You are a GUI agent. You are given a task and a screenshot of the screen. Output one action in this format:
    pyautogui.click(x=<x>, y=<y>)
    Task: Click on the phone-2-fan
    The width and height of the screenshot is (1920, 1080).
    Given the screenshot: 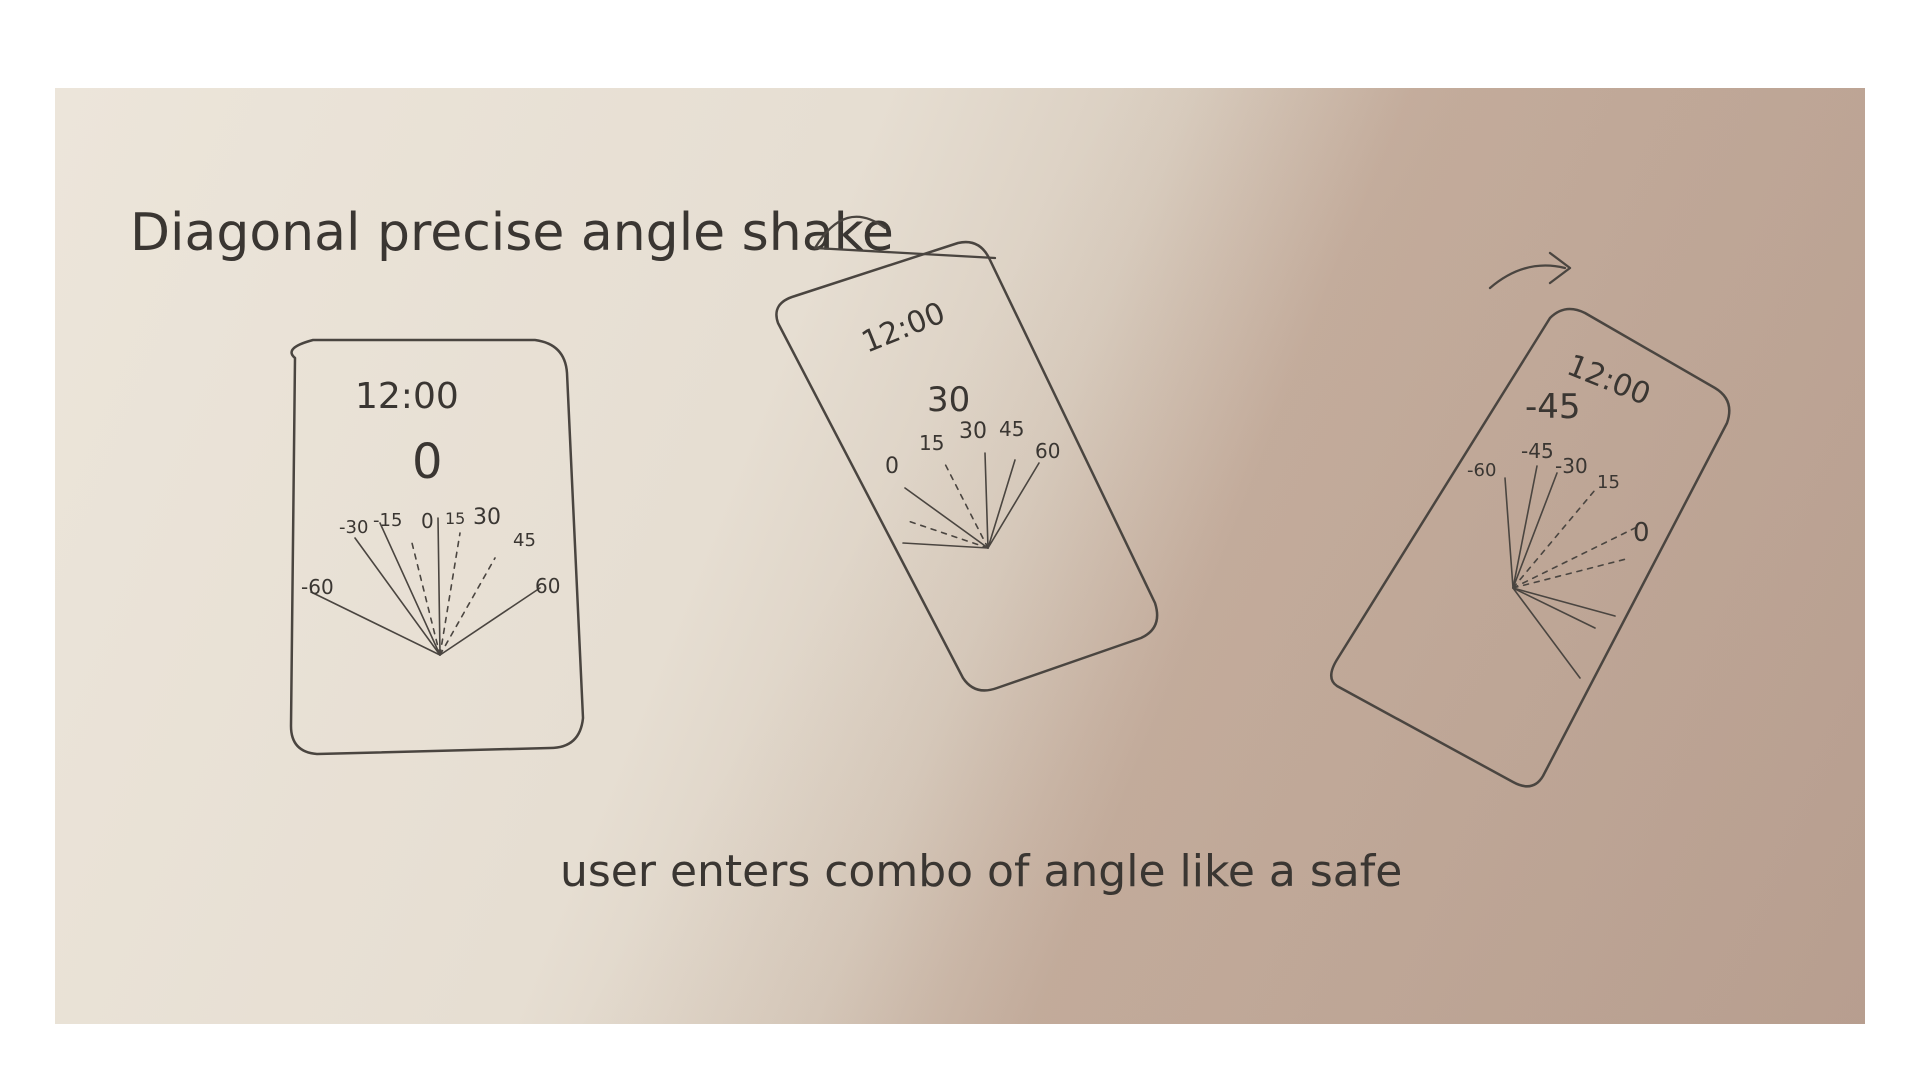 What is the action you would take?
    pyautogui.click(x=971, y=500)
    